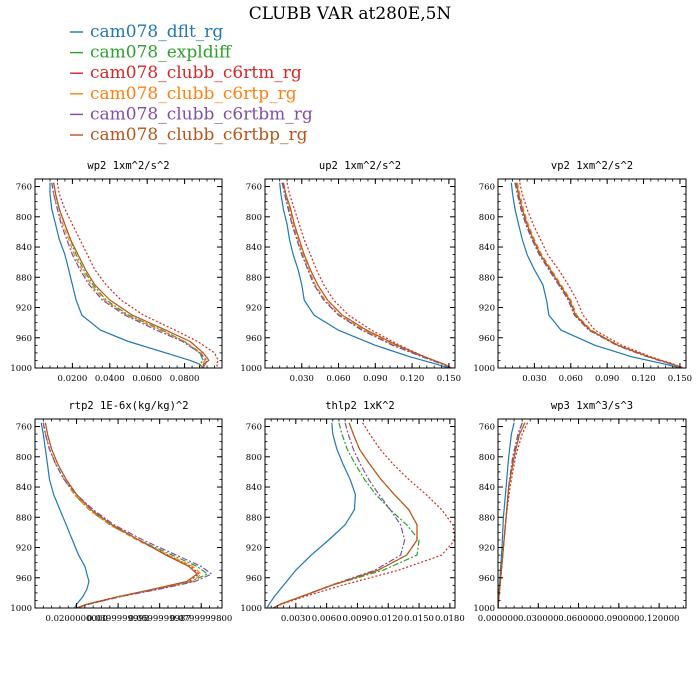 This screenshot has width=700, height=700. What do you see at coordinates (449, 379) in the screenshot?
I see `x-tick-label: 0.150` at bounding box center [449, 379].